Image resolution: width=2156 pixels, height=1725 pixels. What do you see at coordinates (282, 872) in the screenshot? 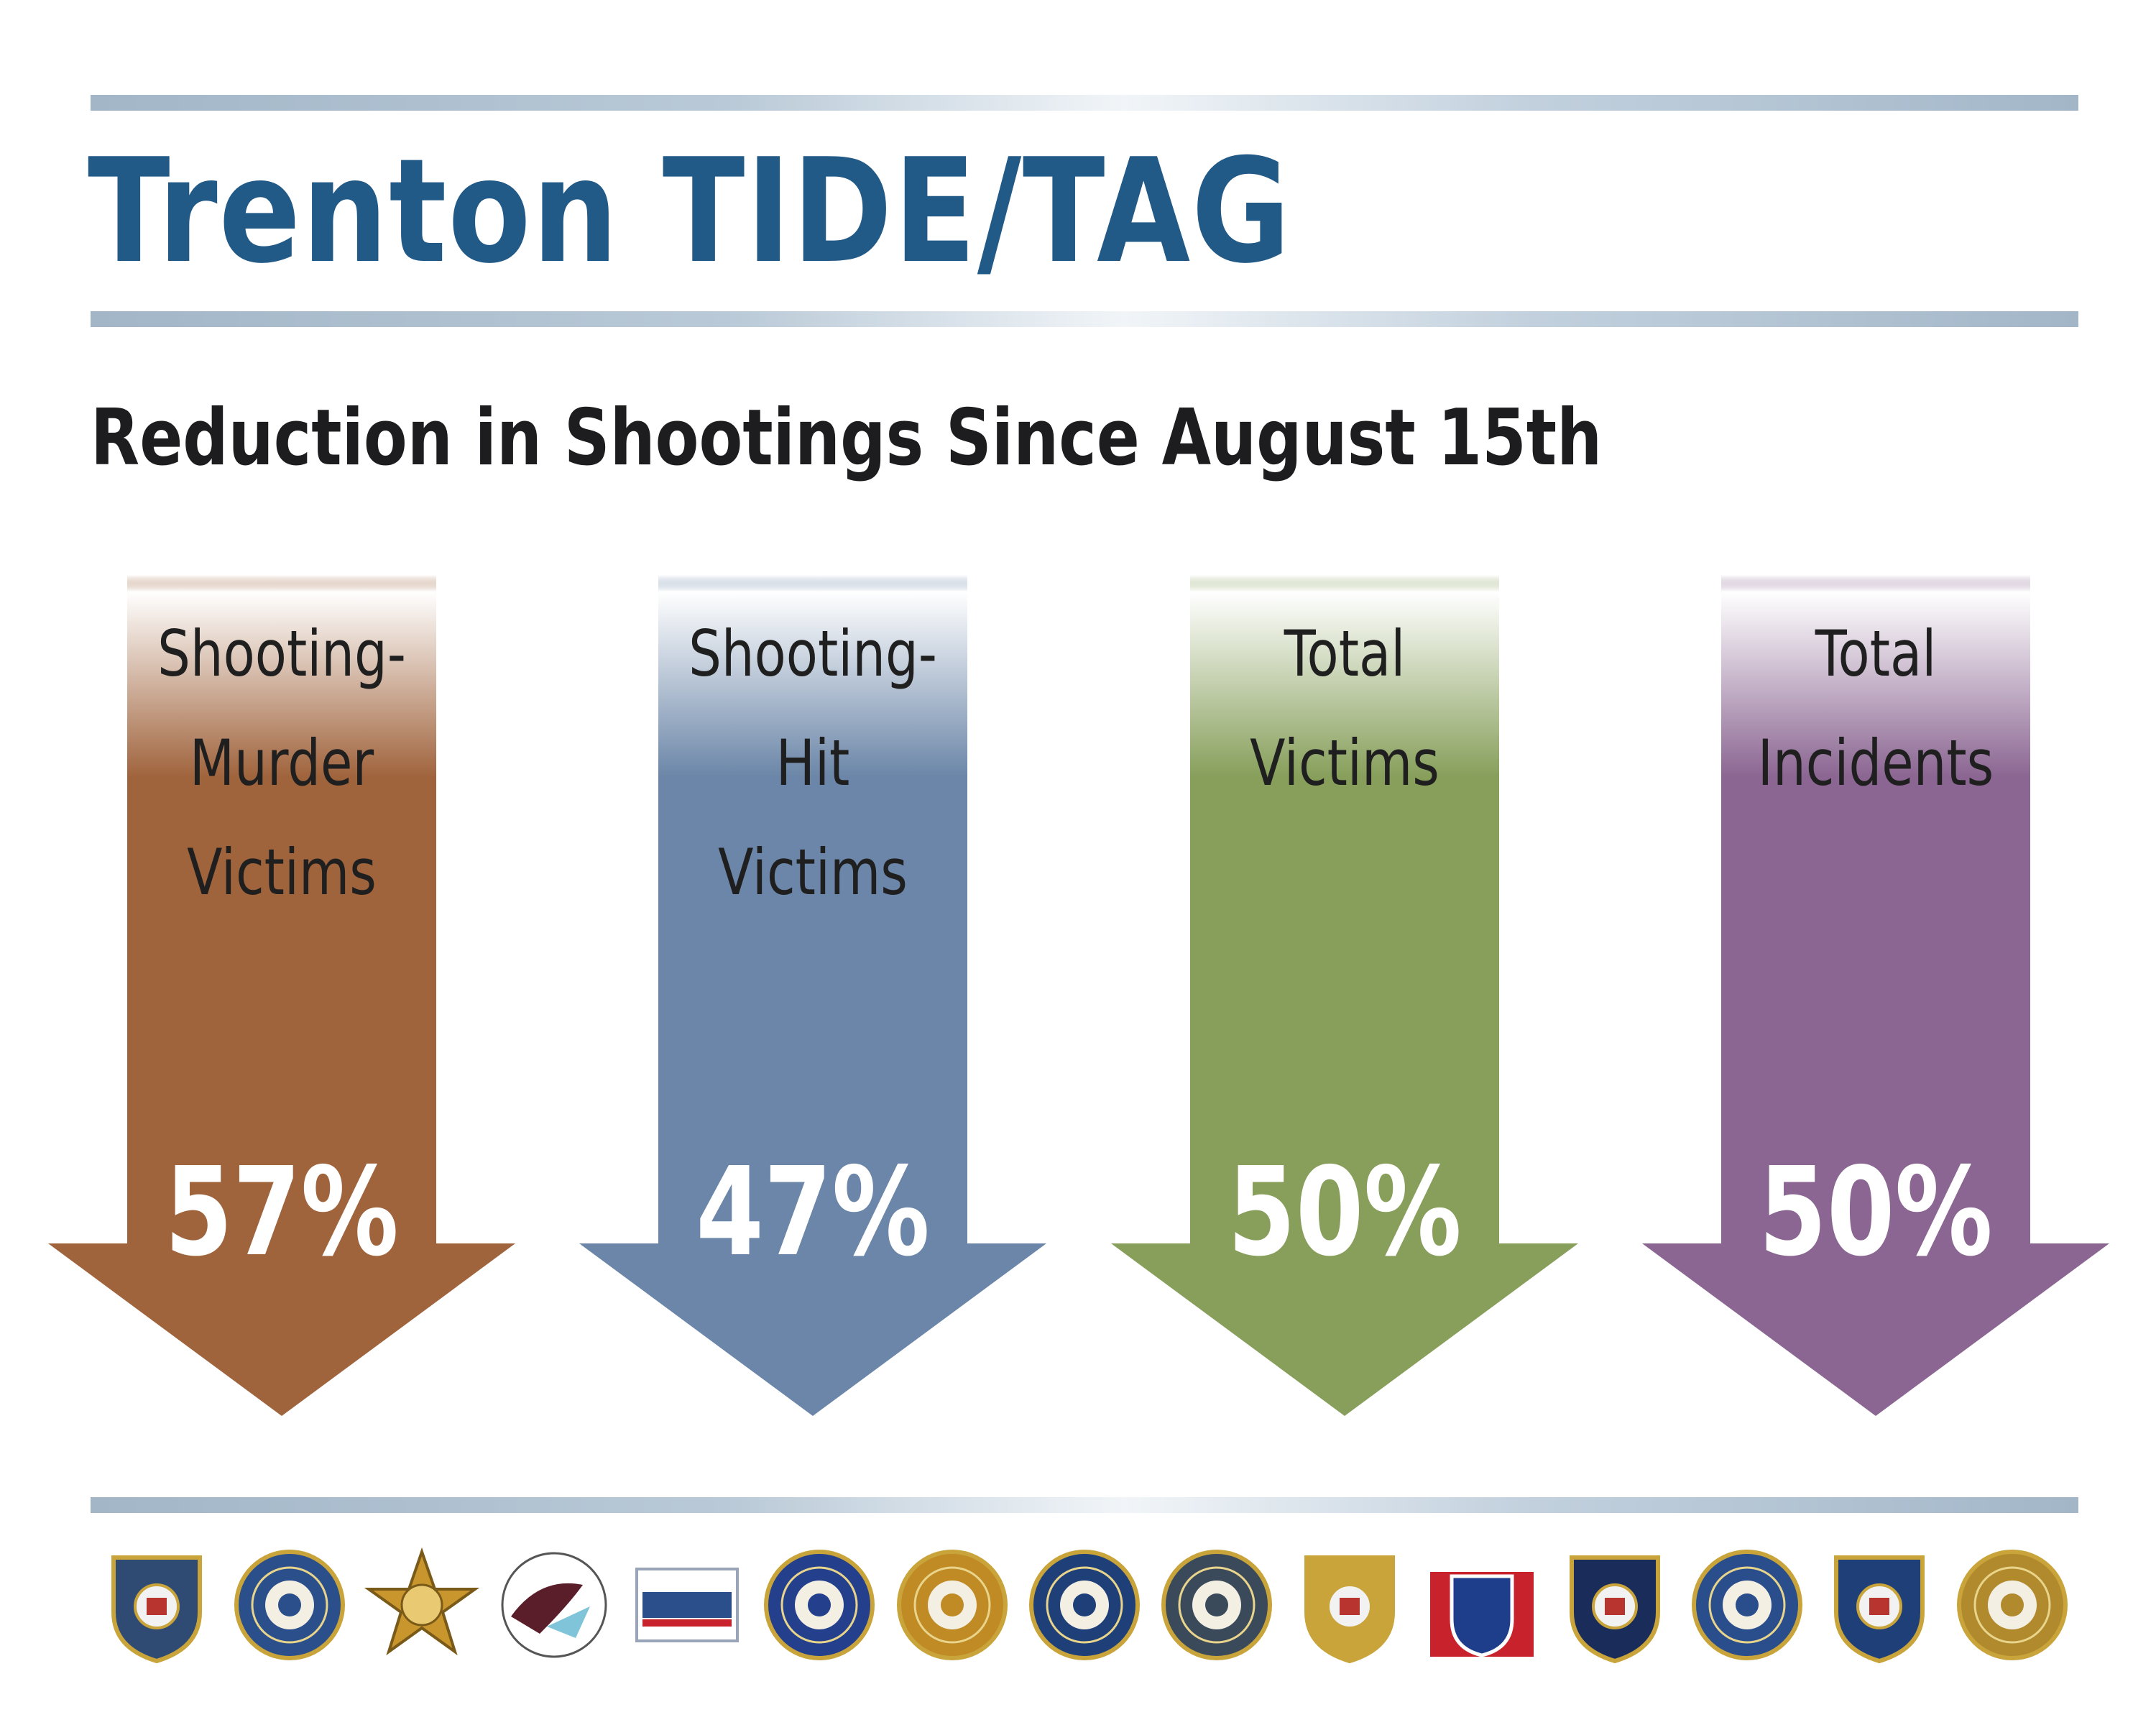
I see `arrow-label-shooting-murder-victims-line-3: Victims` at bounding box center [282, 872].